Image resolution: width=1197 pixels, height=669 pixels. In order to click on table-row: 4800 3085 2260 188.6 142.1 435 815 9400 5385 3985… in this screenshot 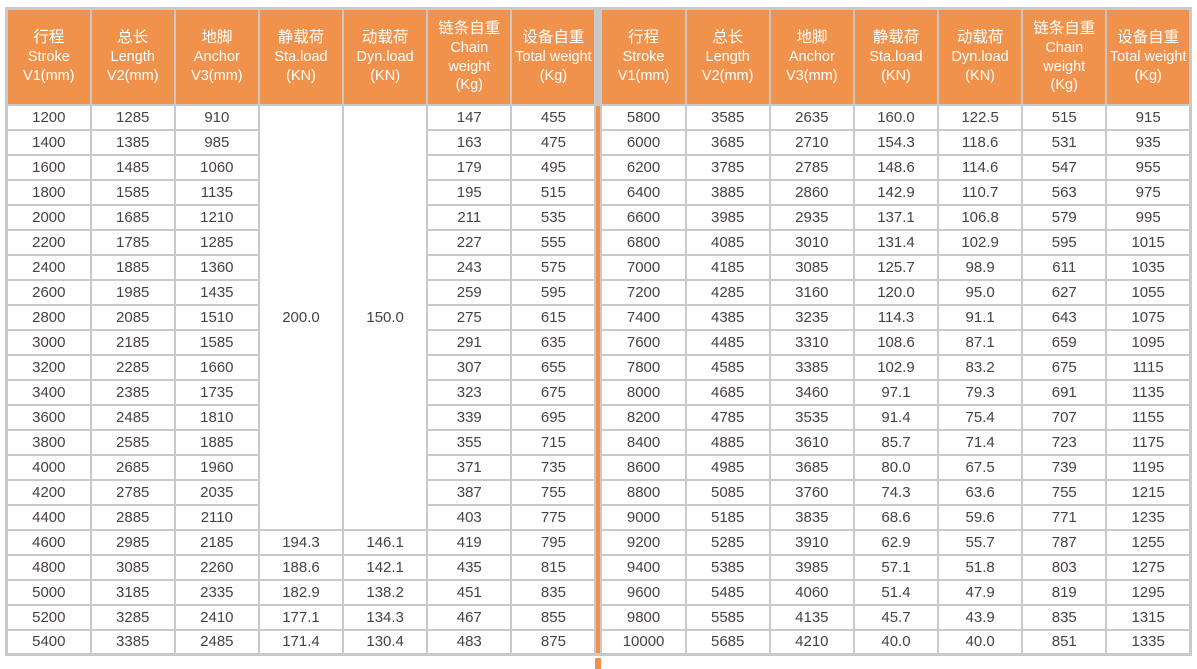, I will do `click(598, 567)`.